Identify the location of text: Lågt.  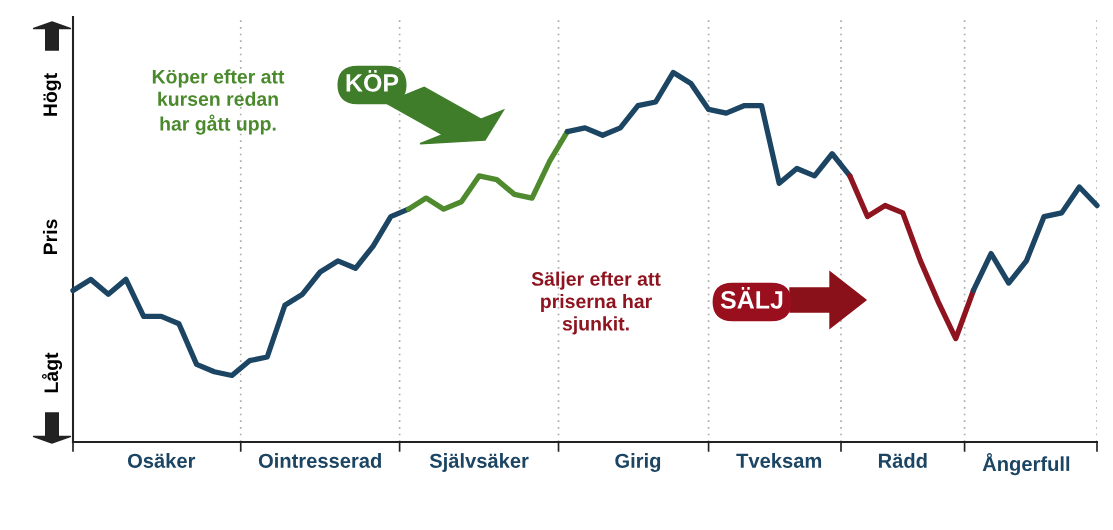
(52, 372).